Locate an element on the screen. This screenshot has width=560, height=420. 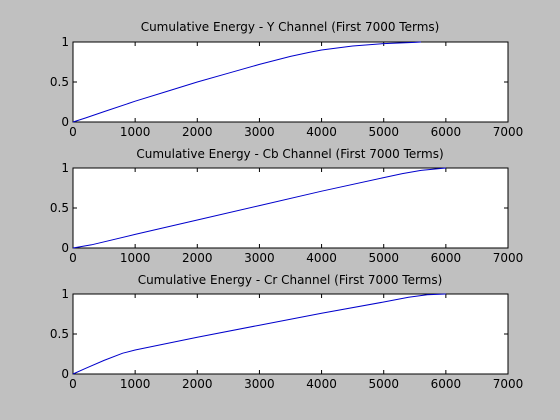
x-tick-label-cr-channel: 4000 is located at coordinates (321, 384).